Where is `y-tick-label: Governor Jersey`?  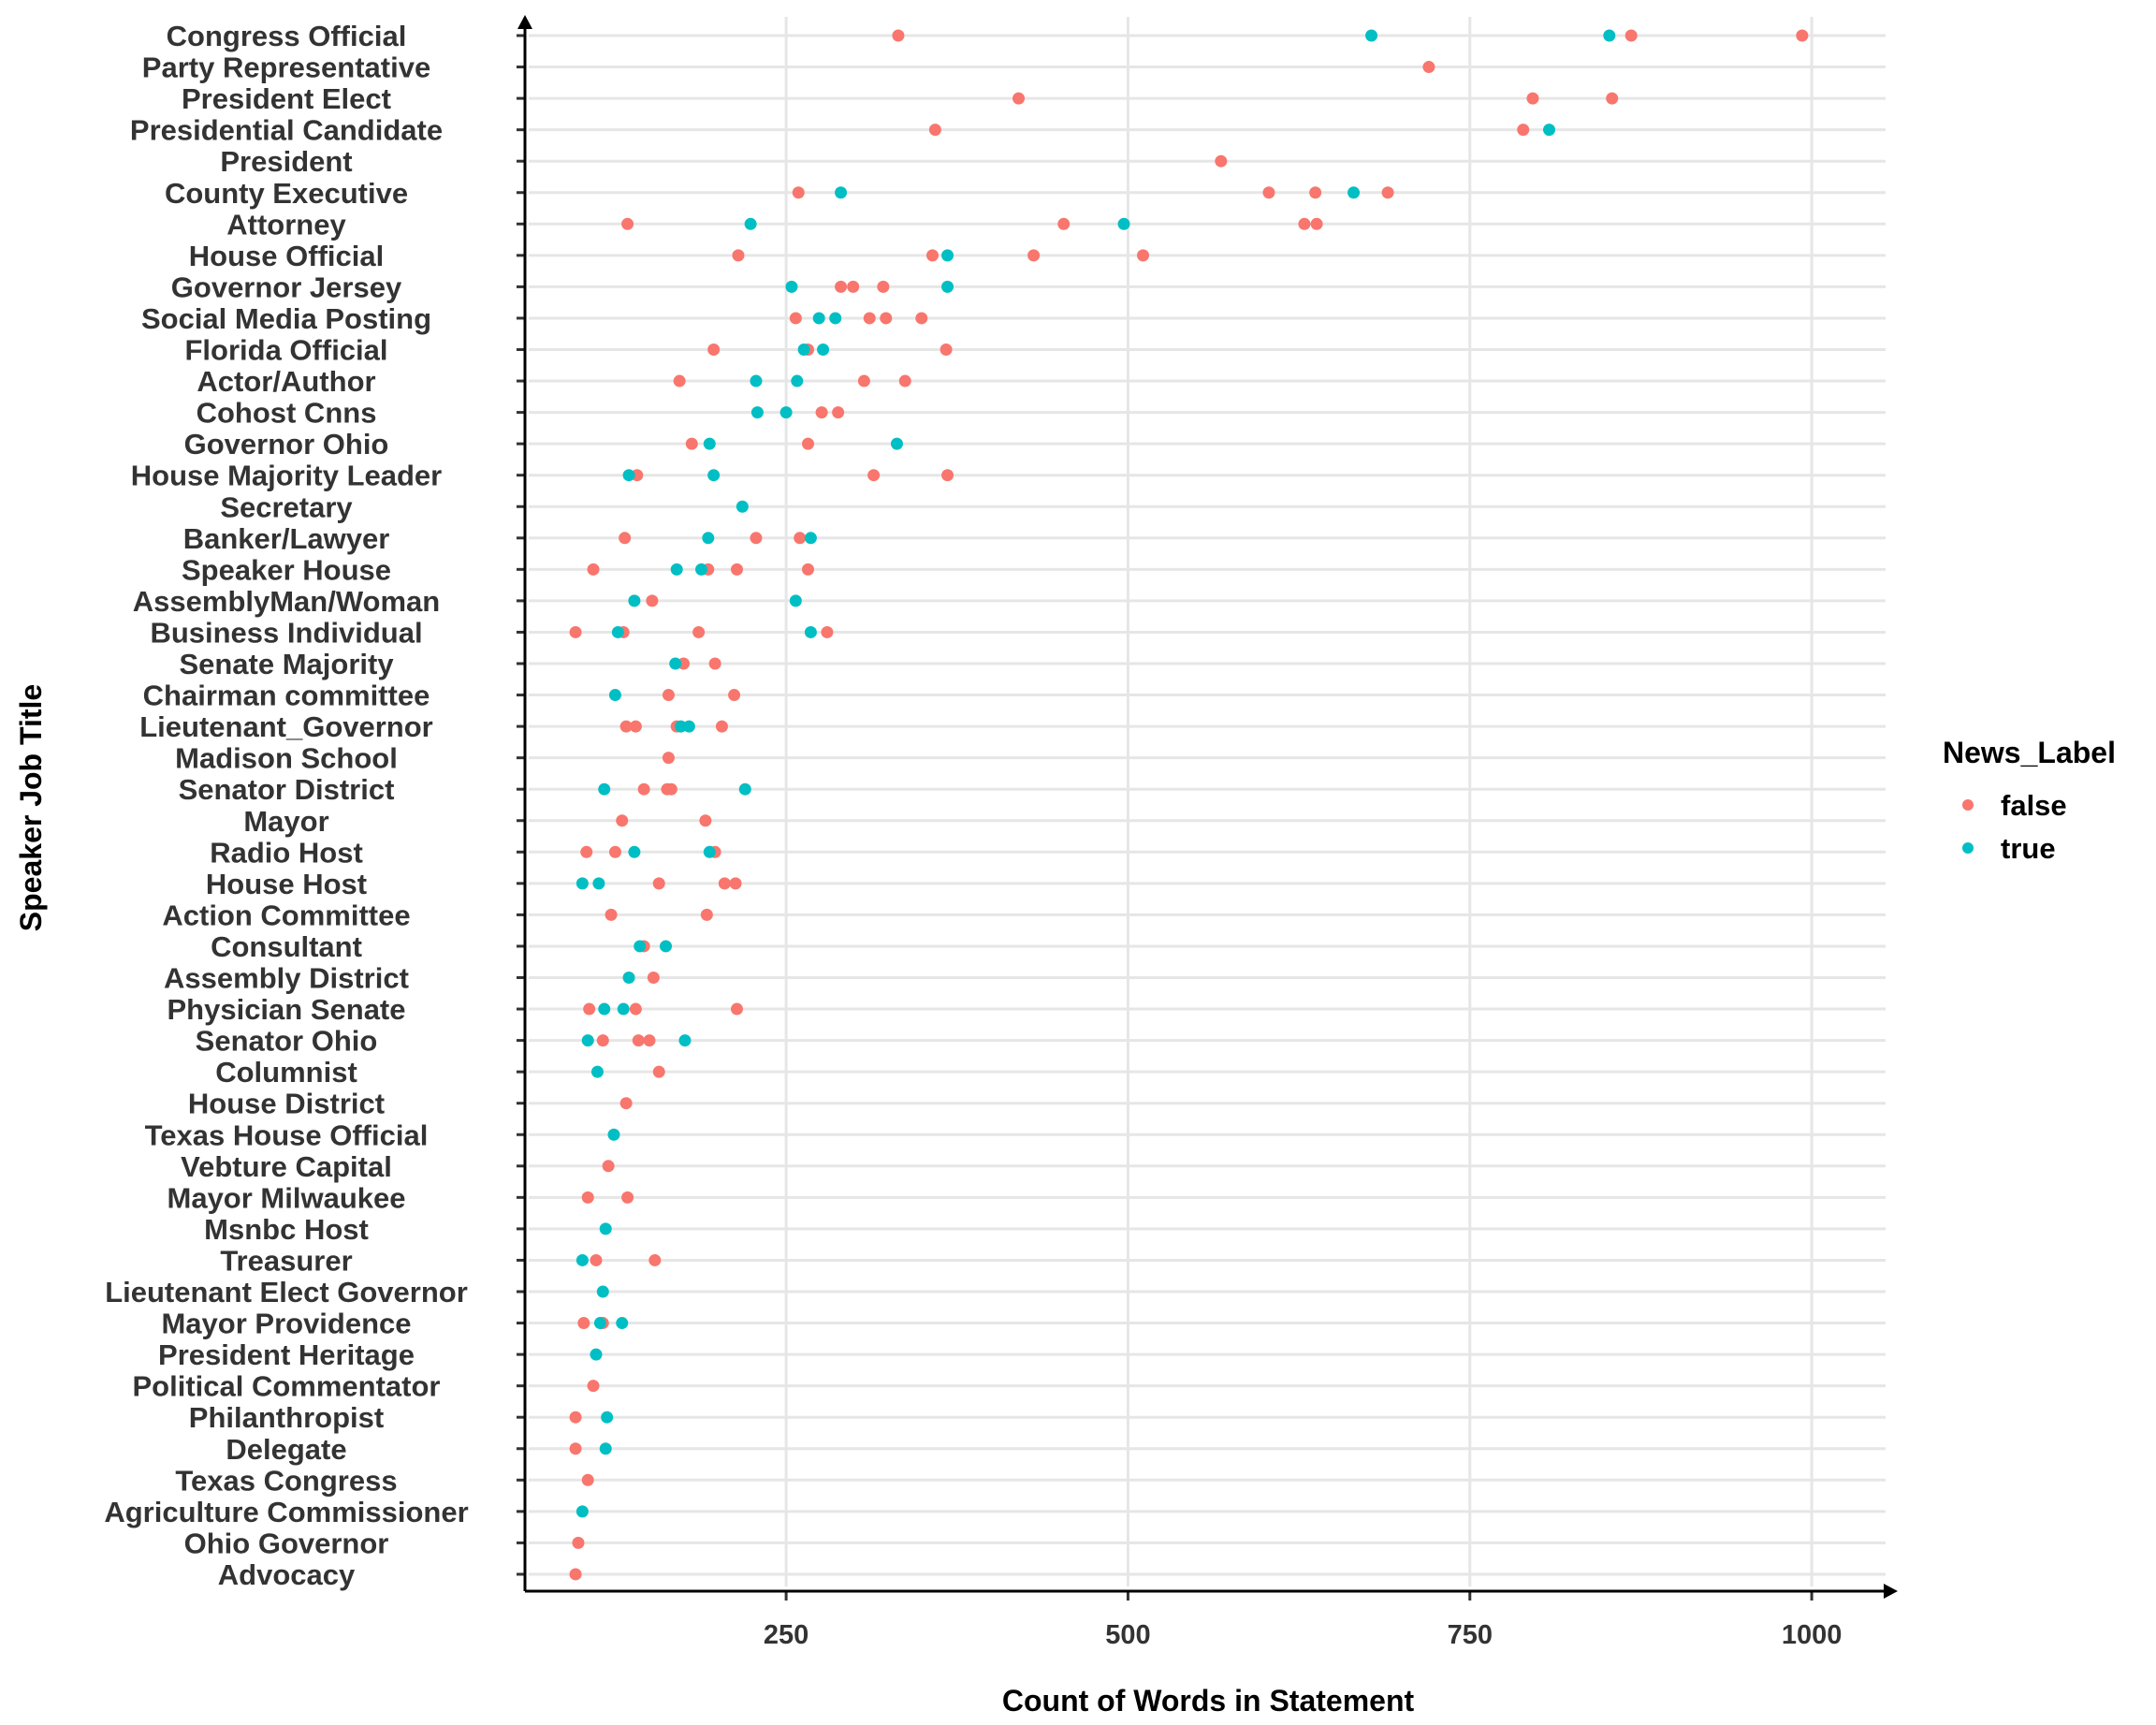 y-tick-label: Governor Jersey is located at coordinates (286, 286).